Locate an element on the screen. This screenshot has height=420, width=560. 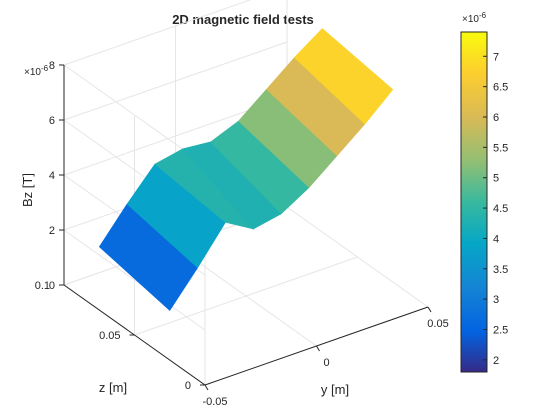
colorbar-tick-label: 3.5 is located at coordinates (500, 270).